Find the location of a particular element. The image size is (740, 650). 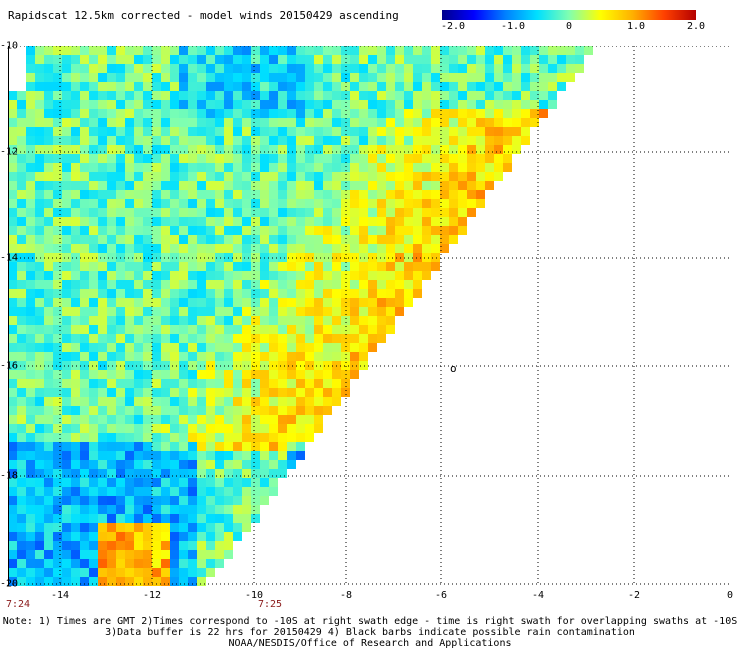

lon-tick-label: 0 is located at coordinates (730, 595).